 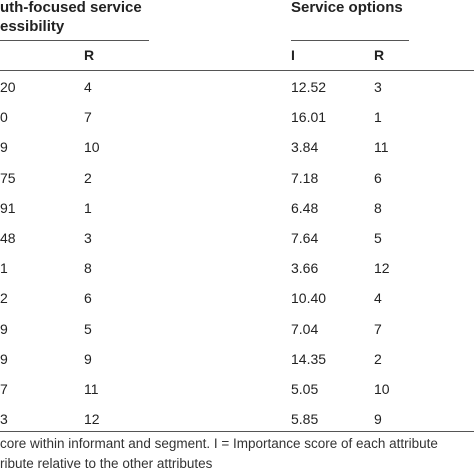 What do you see at coordinates (32, 26) in the screenshot?
I see `group-left-title-line2: essibility` at bounding box center [32, 26].